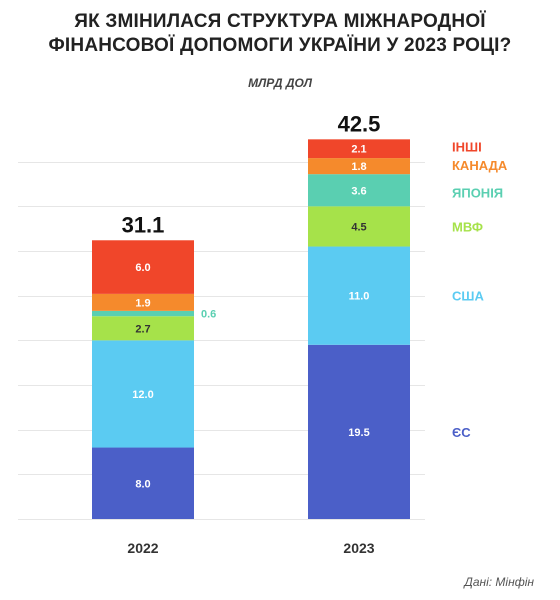  I want to click on legend-label: ЯПОНІЯ, so click(477, 192).